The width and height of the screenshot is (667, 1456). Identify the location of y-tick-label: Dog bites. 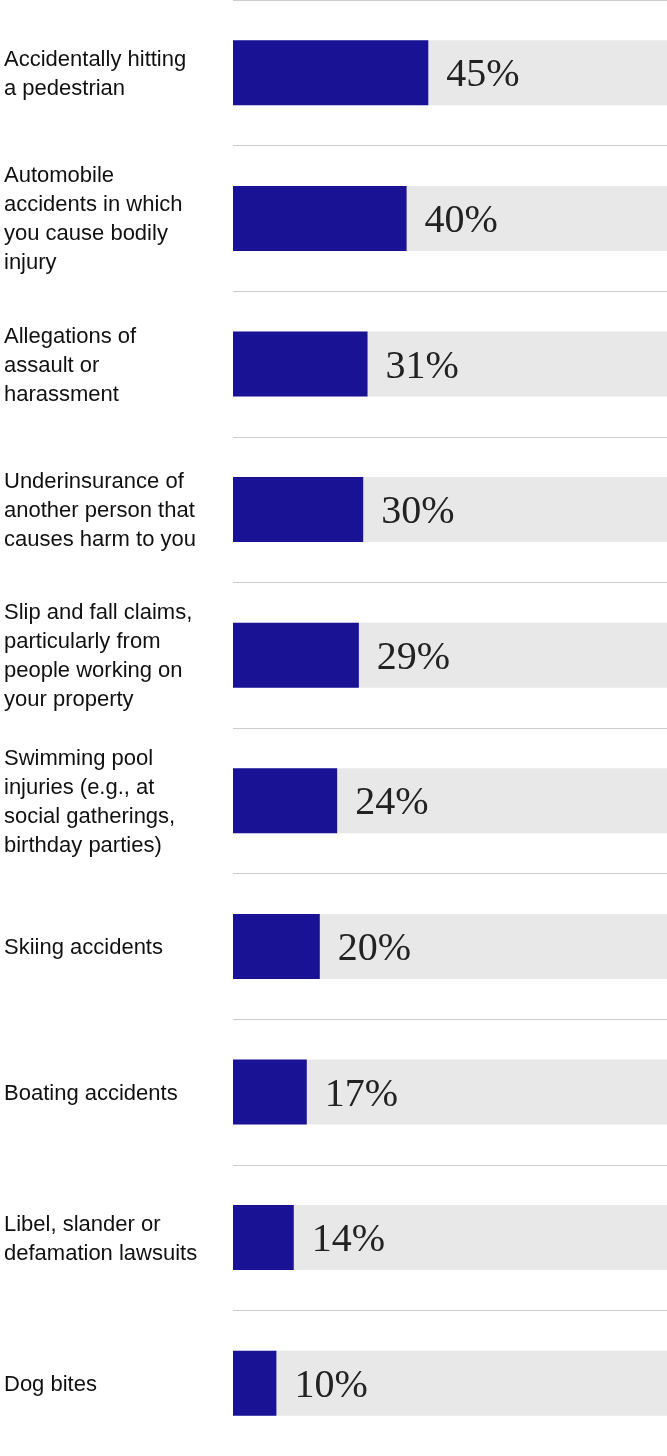
(50, 1383).